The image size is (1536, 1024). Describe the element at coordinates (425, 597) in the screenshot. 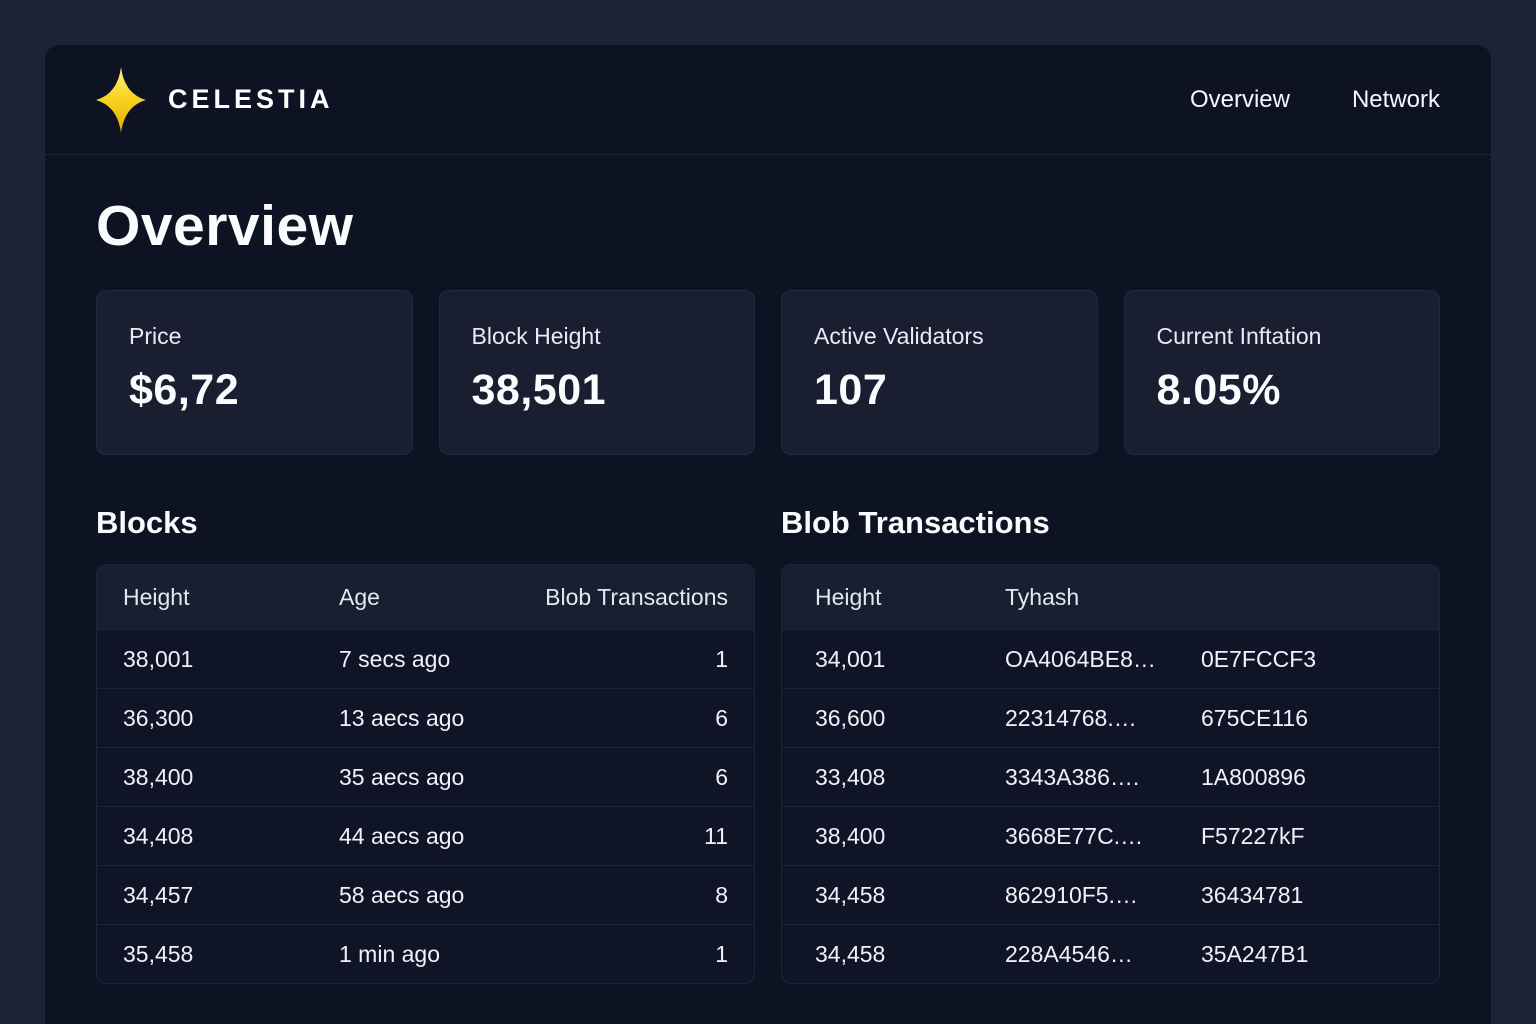

I see `blocks-table-header: Height Age Blob Transactions` at that location.